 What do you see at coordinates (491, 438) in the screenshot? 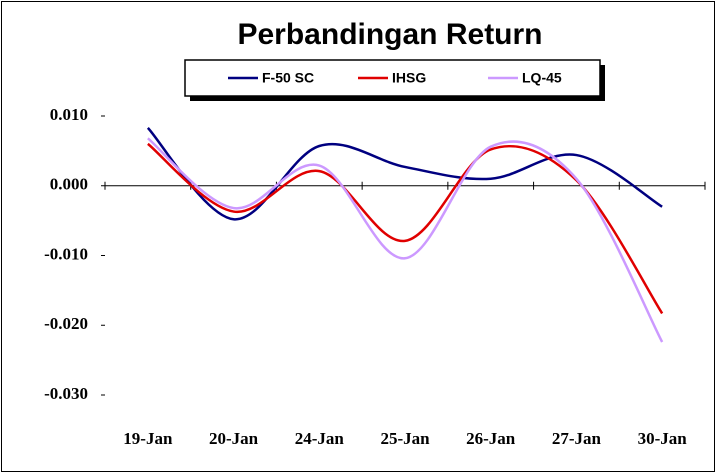
I see `x-tick-label: 26-Jan` at bounding box center [491, 438].